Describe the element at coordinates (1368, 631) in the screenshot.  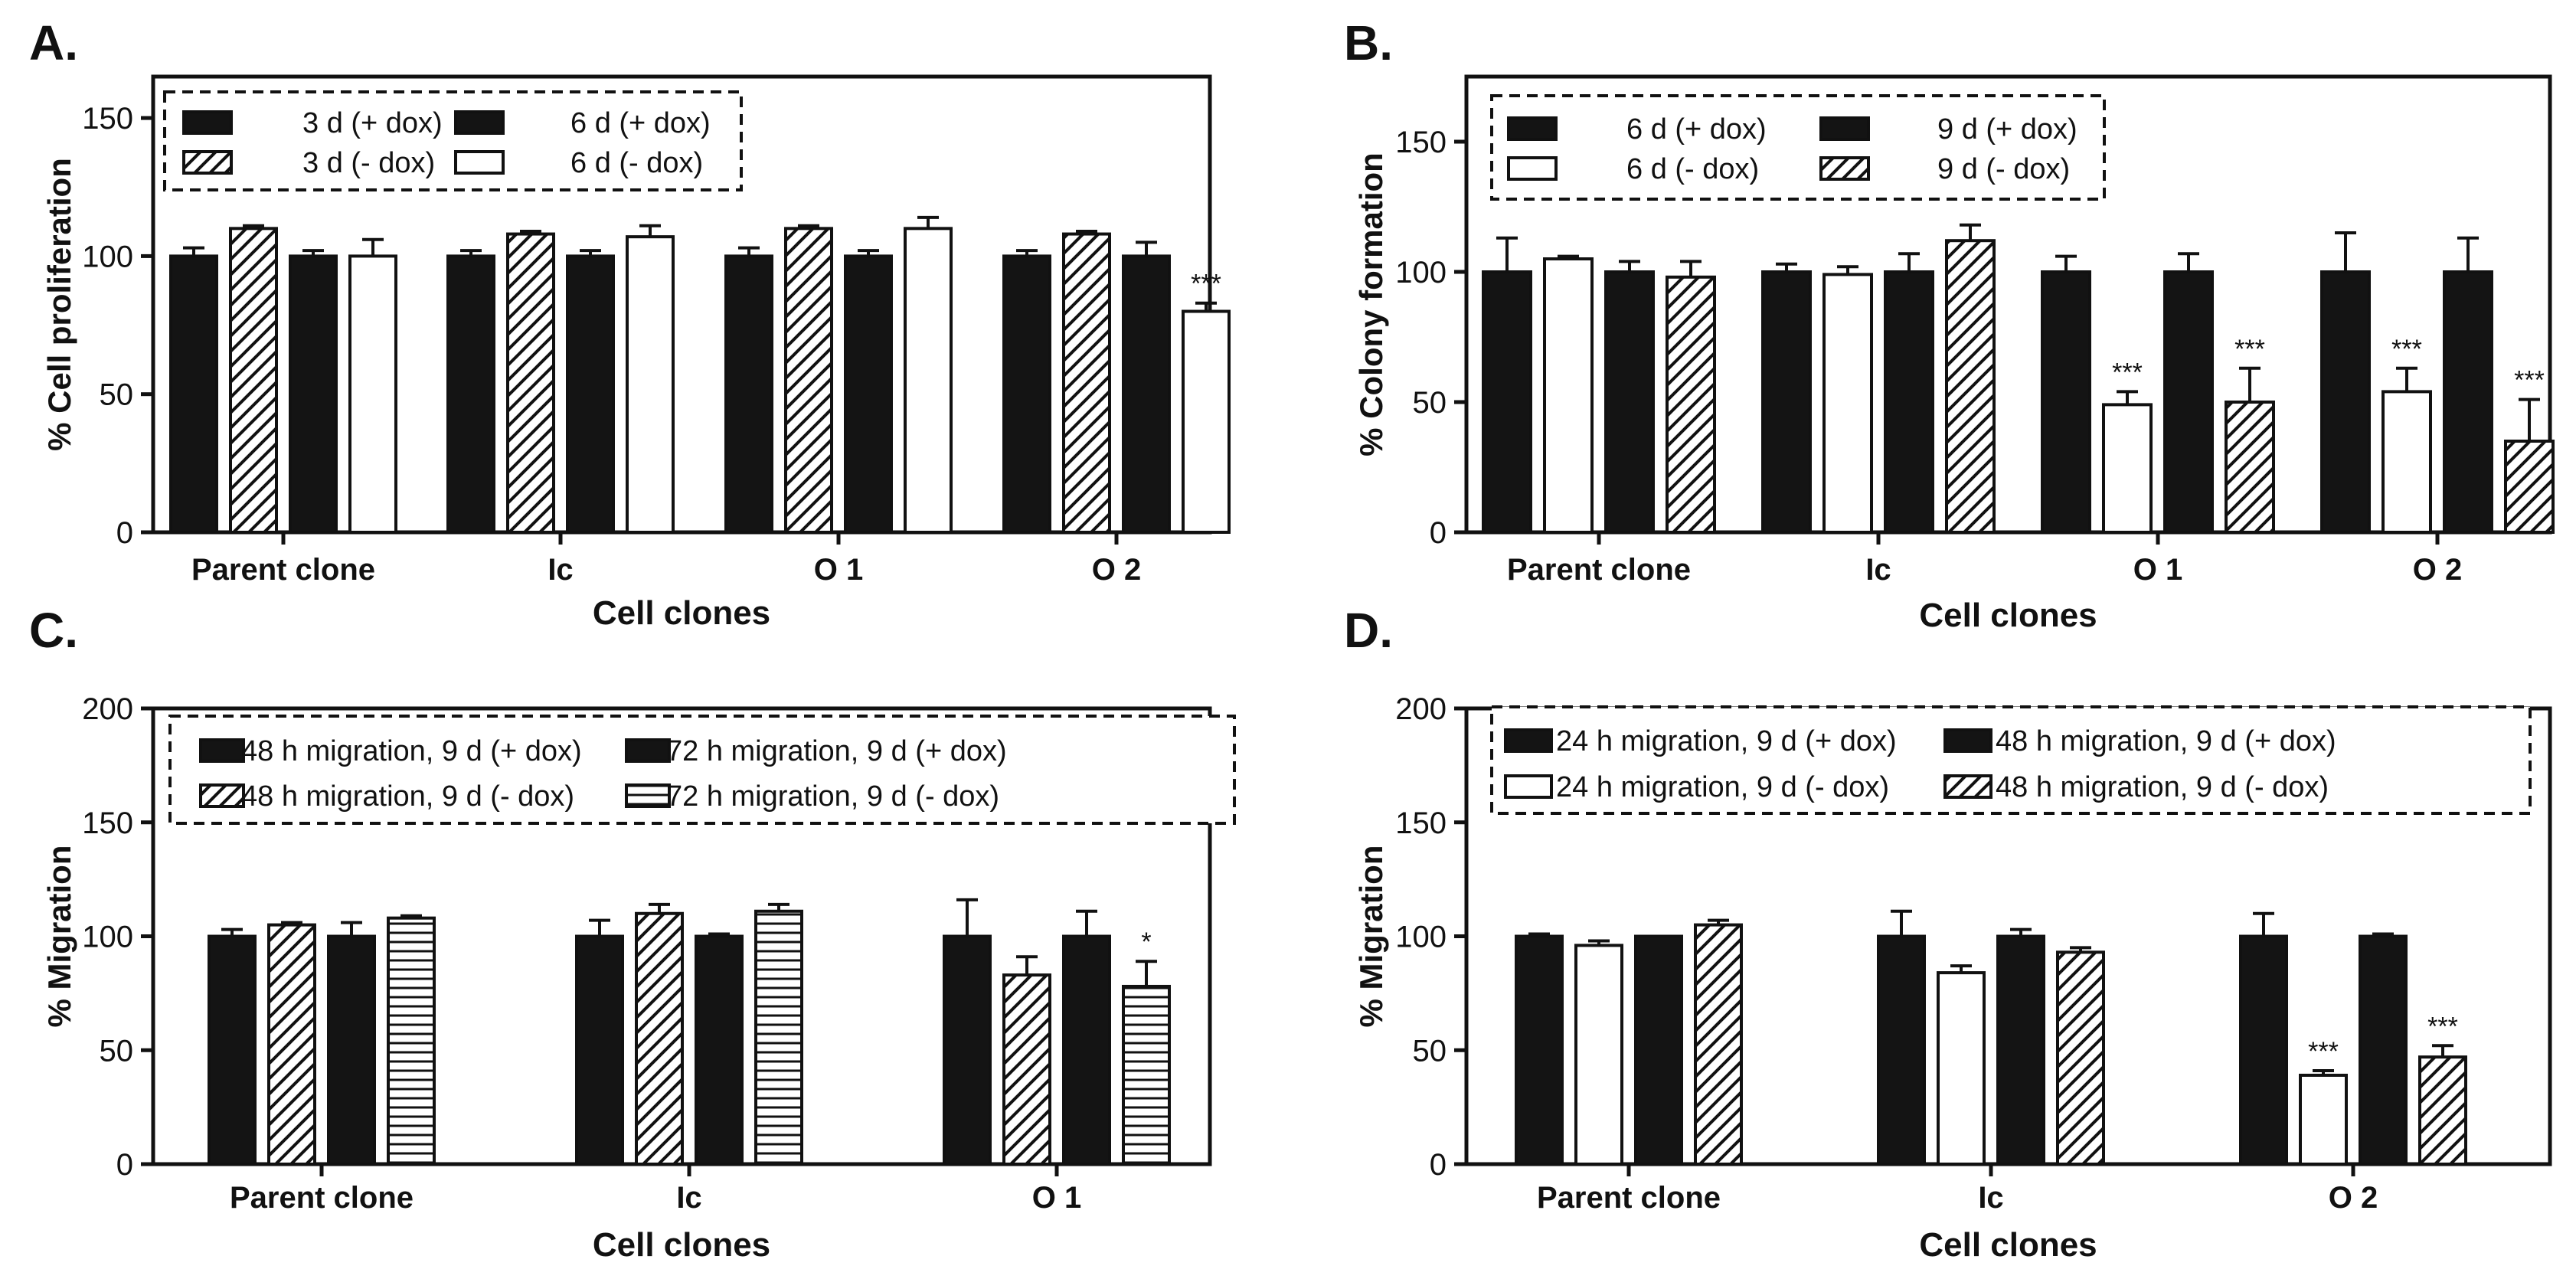
I see `panel-letter: D.` at that location.